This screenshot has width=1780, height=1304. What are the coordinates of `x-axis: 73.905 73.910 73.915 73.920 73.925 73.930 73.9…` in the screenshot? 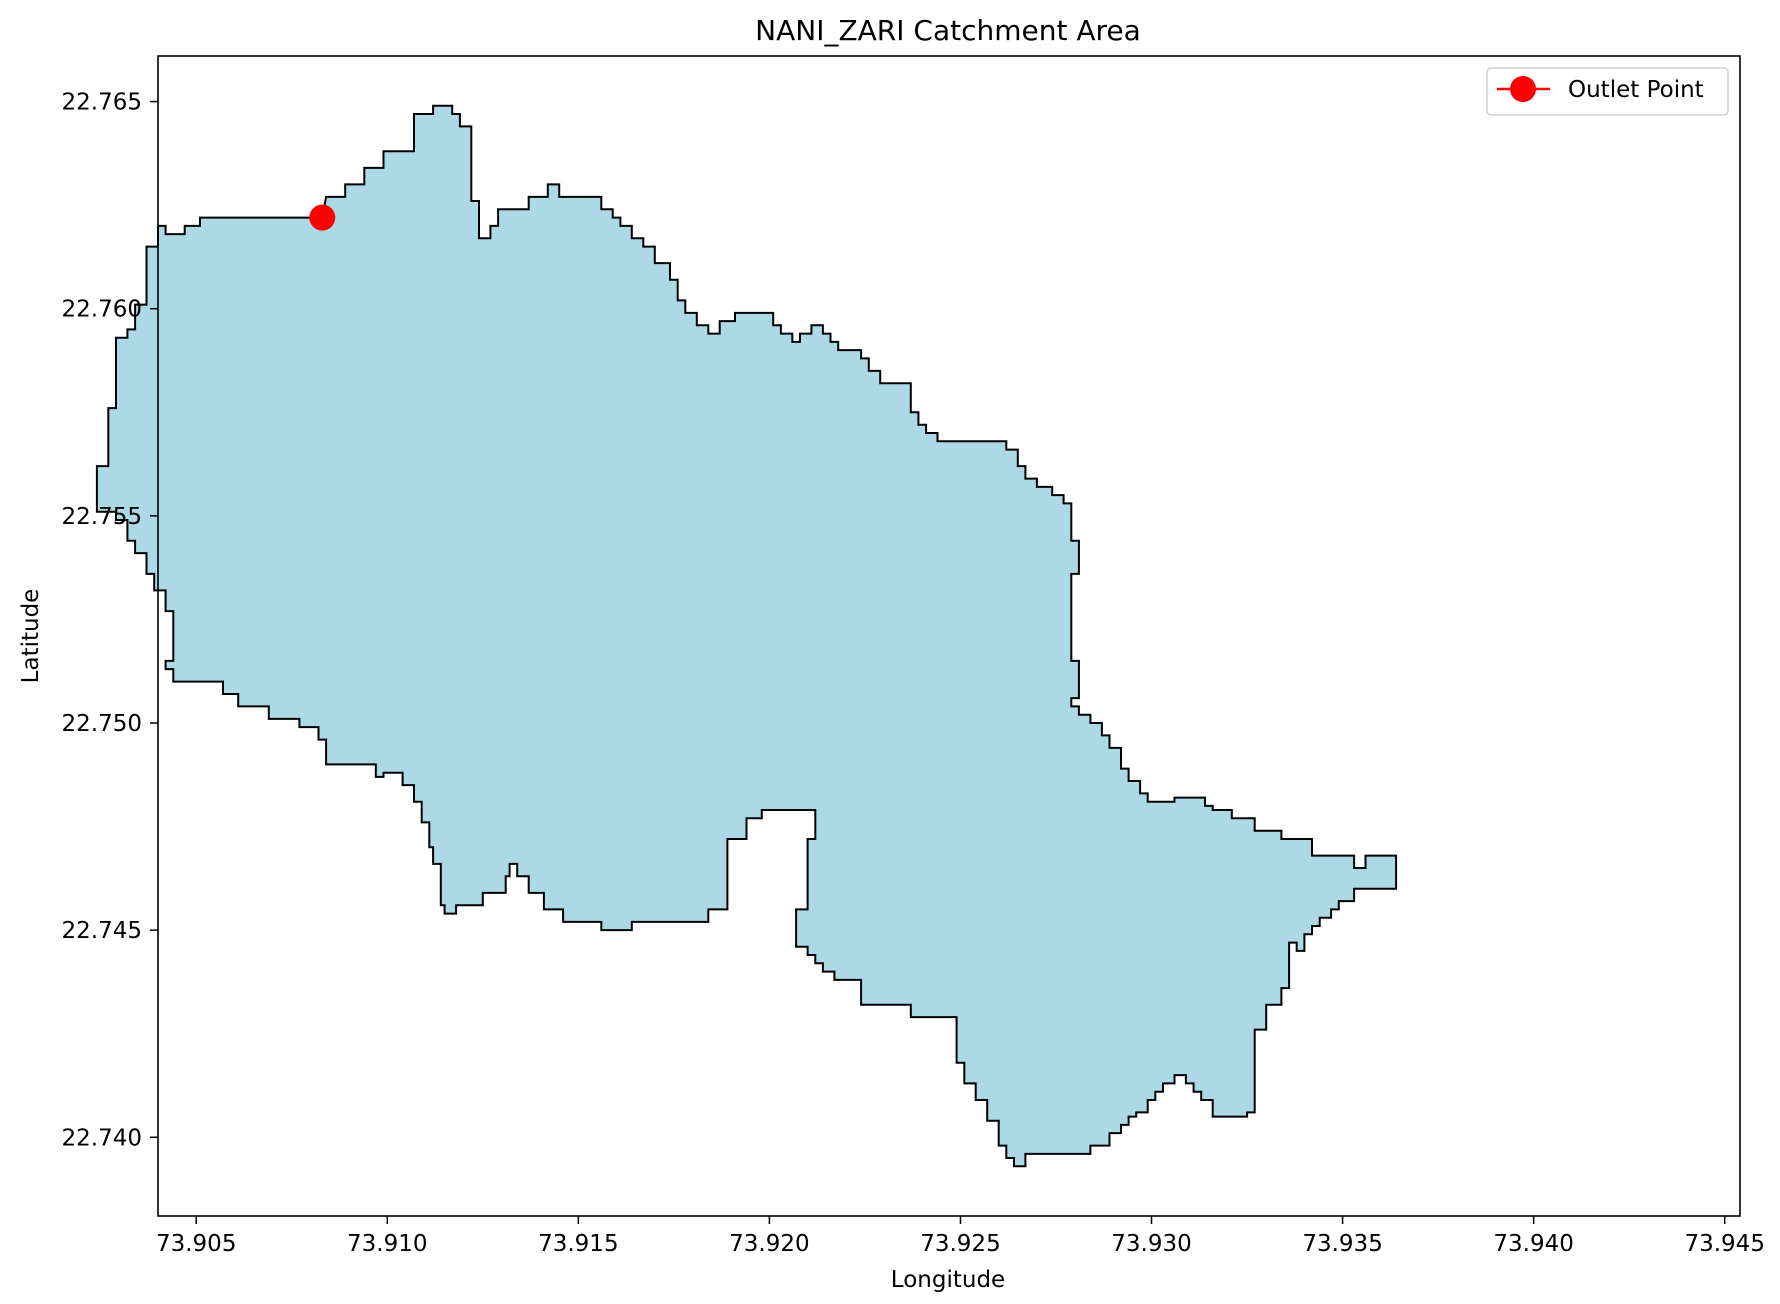 It's located at (960, 1236).